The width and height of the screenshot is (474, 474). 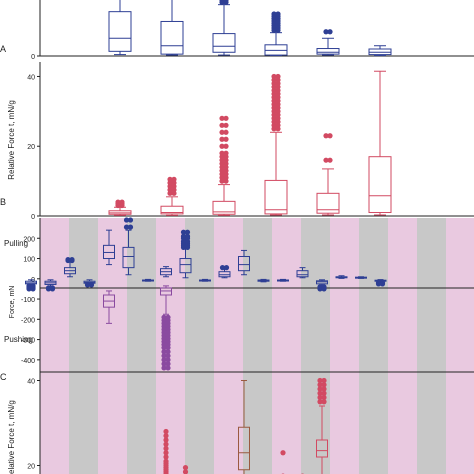 I want to click on panel-b-lower-y-ticks: 2001000-100-200-300-400, so click(x=30, y=300).